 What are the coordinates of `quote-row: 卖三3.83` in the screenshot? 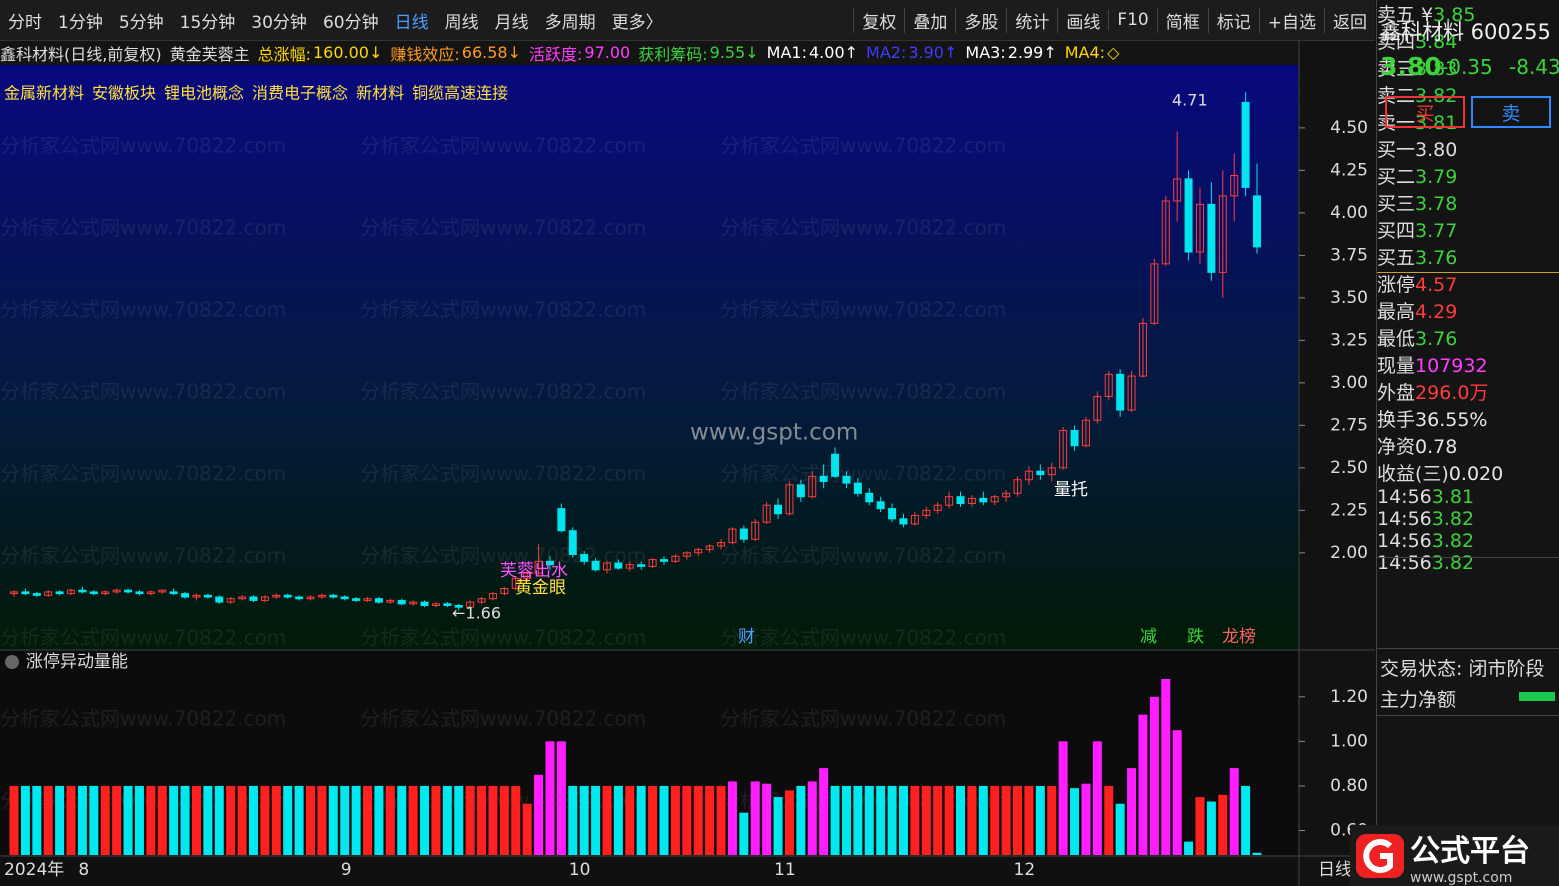 It's located at (1468, 67).